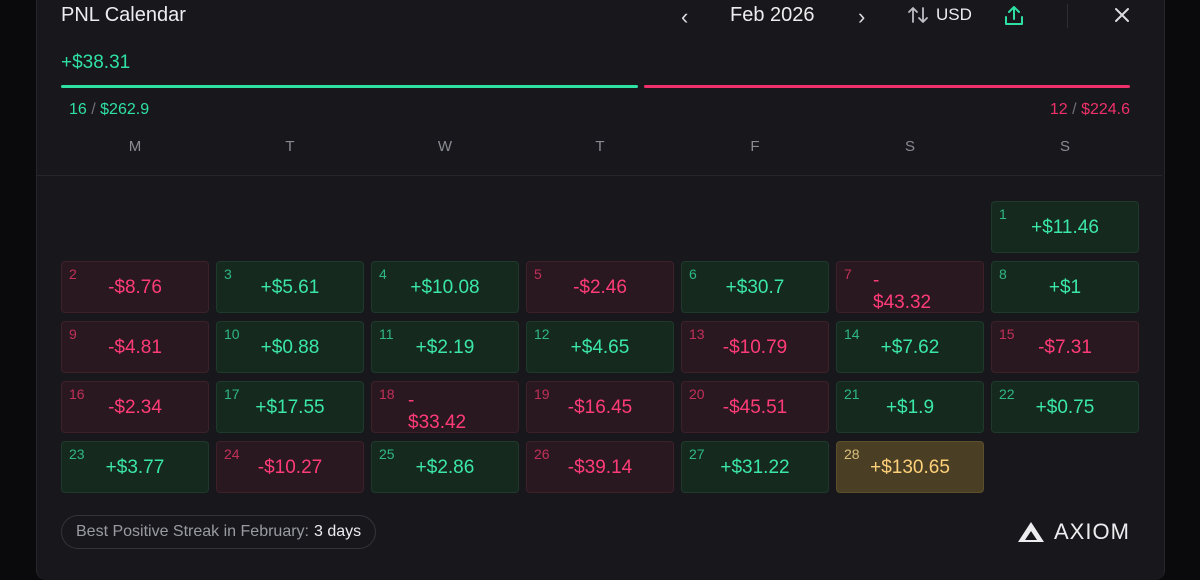  I want to click on day-cell: 8 +$1, so click(1065, 287).